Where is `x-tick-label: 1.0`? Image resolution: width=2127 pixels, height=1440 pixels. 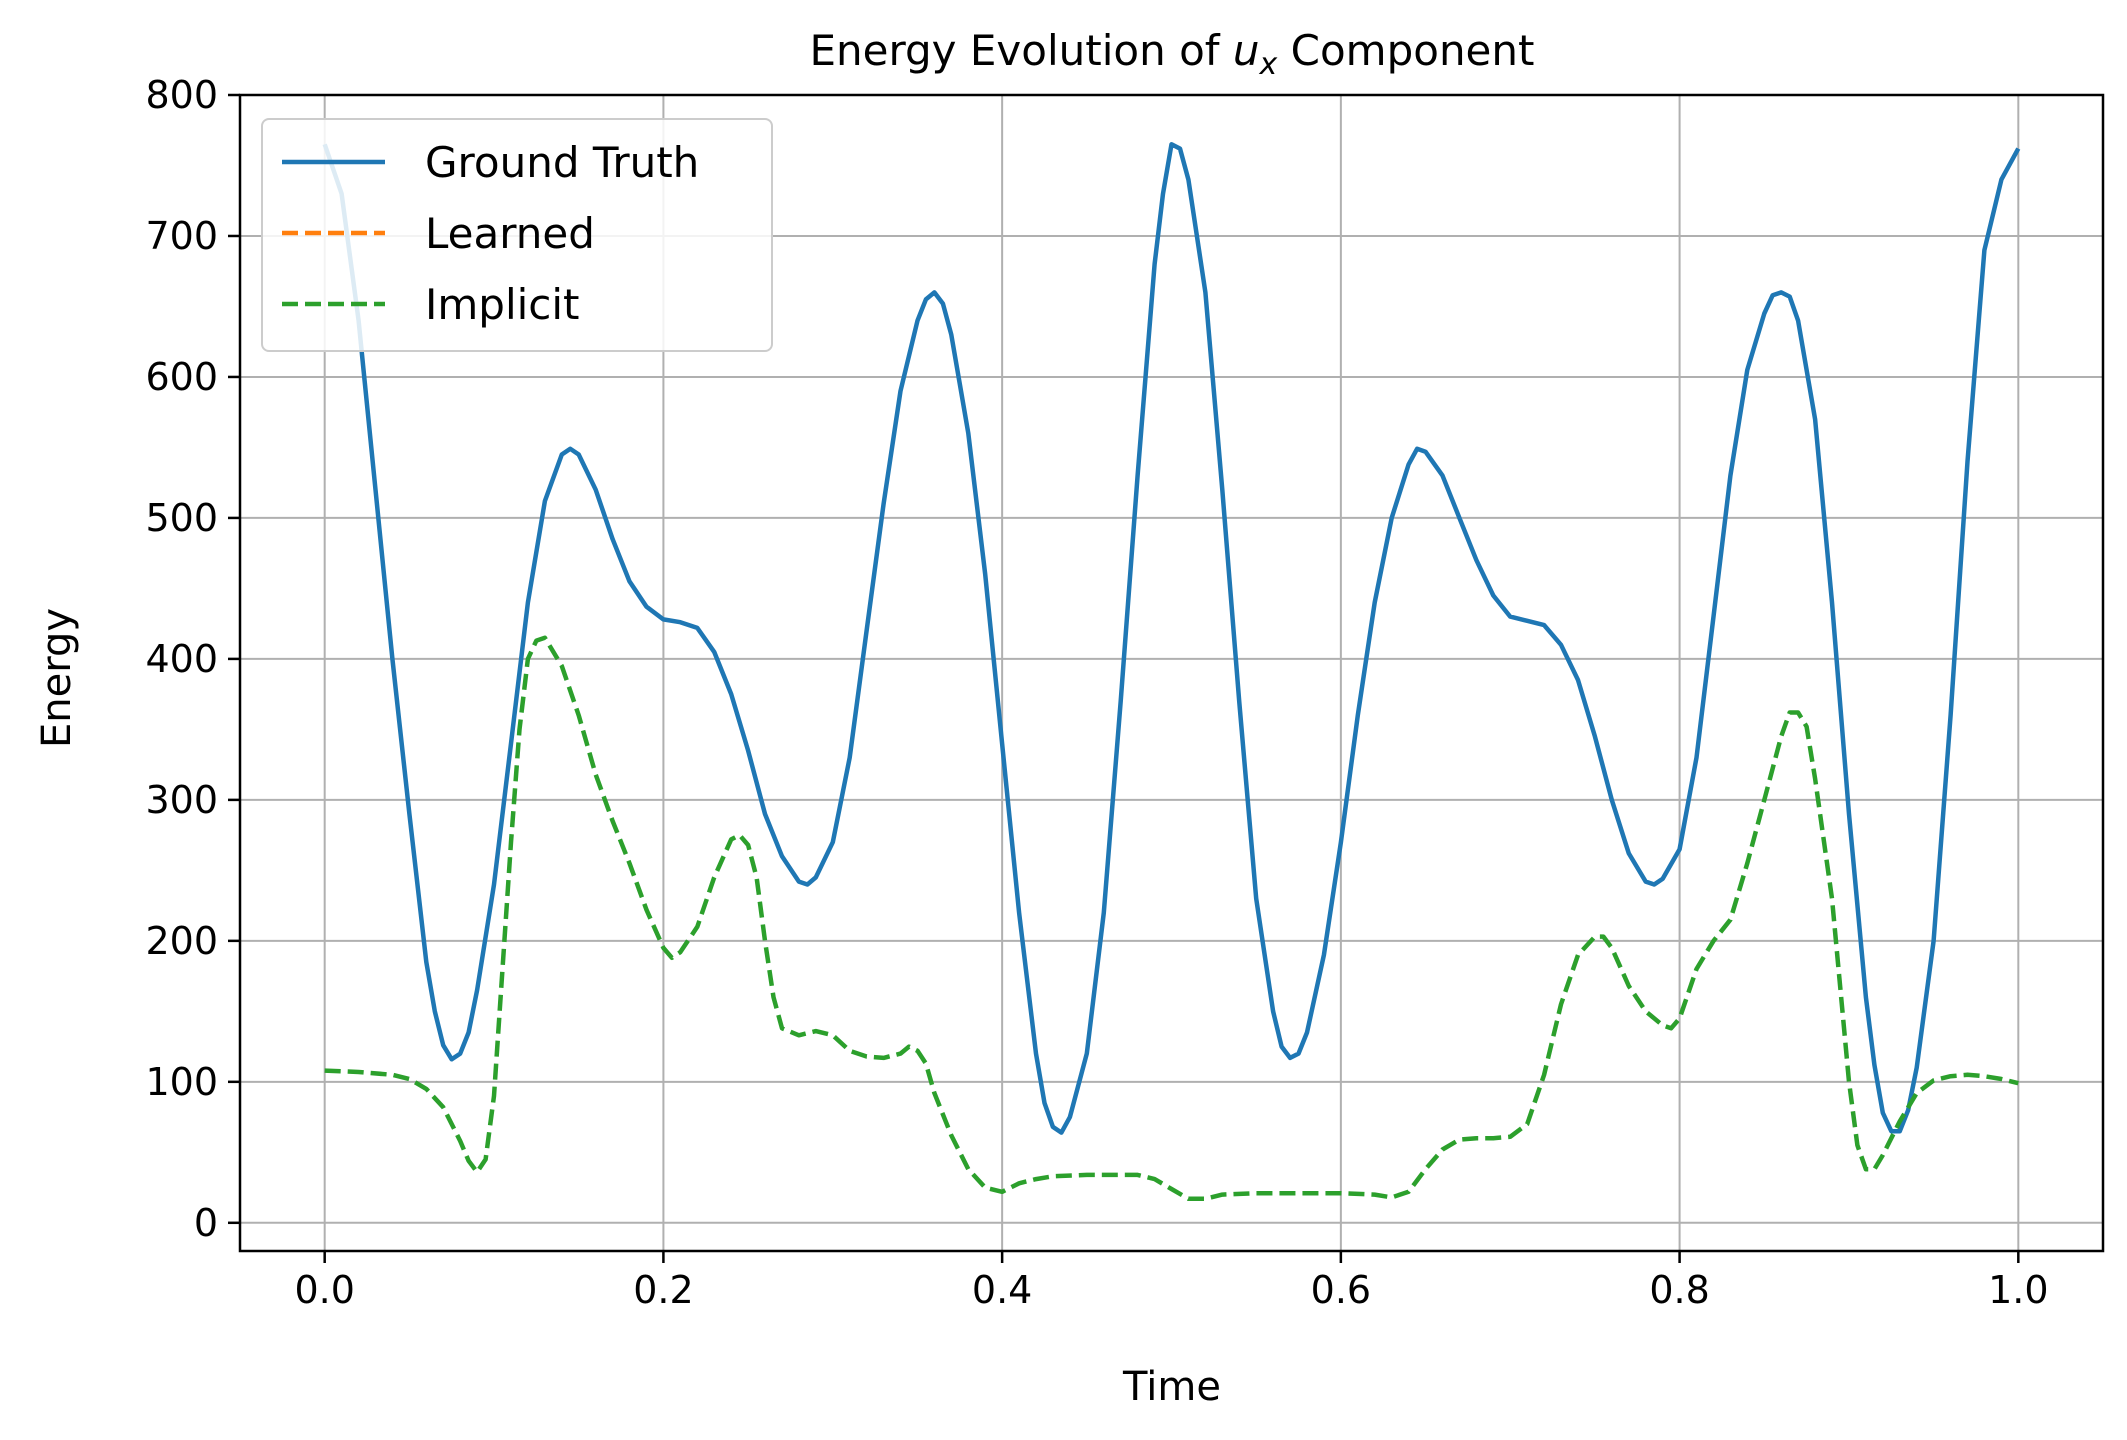 x-tick-label: 1.0 is located at coordinates (2018, 1290).